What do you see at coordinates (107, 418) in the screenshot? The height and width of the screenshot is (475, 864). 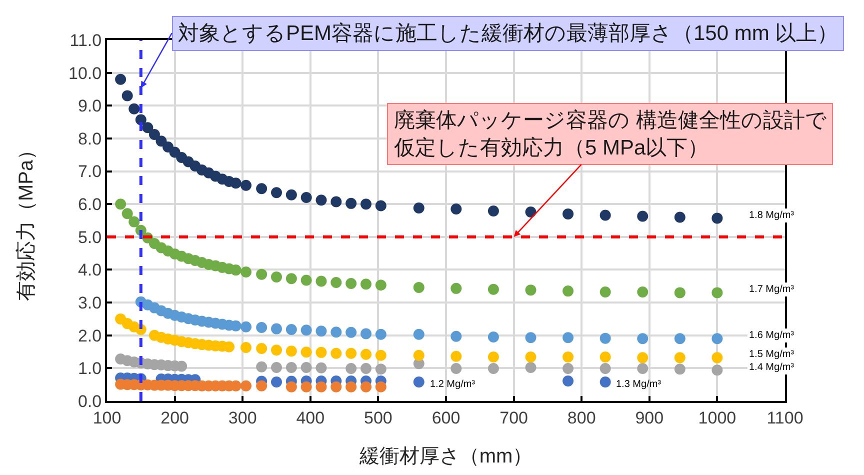 I see `x-tick-label: 100` at bounding box center [107, 418].